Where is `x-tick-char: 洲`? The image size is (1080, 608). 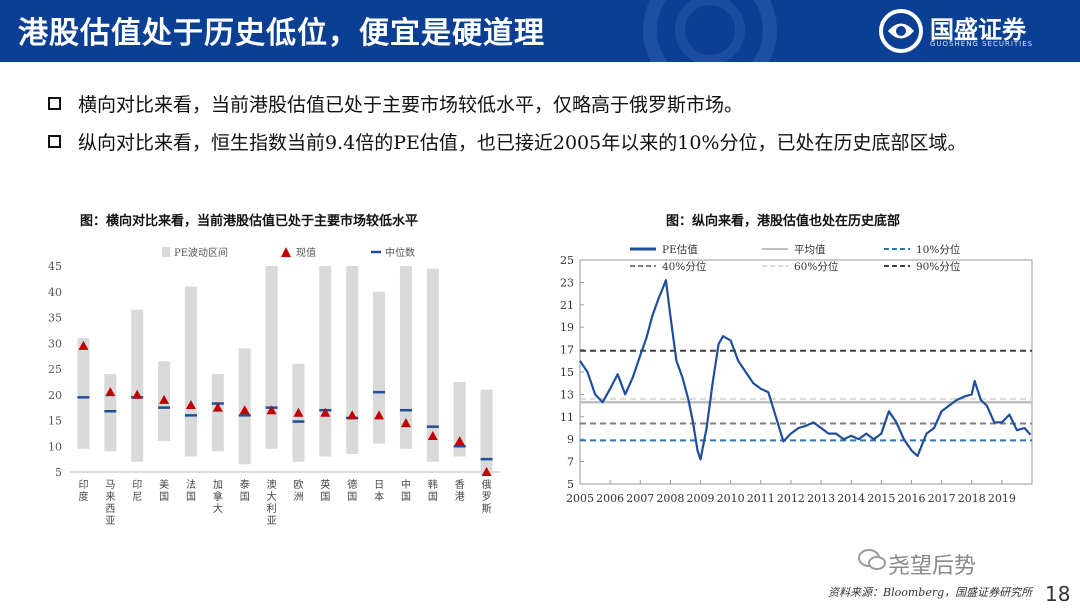
x-tick-char: 洲 is located at coordinates (298, 497).